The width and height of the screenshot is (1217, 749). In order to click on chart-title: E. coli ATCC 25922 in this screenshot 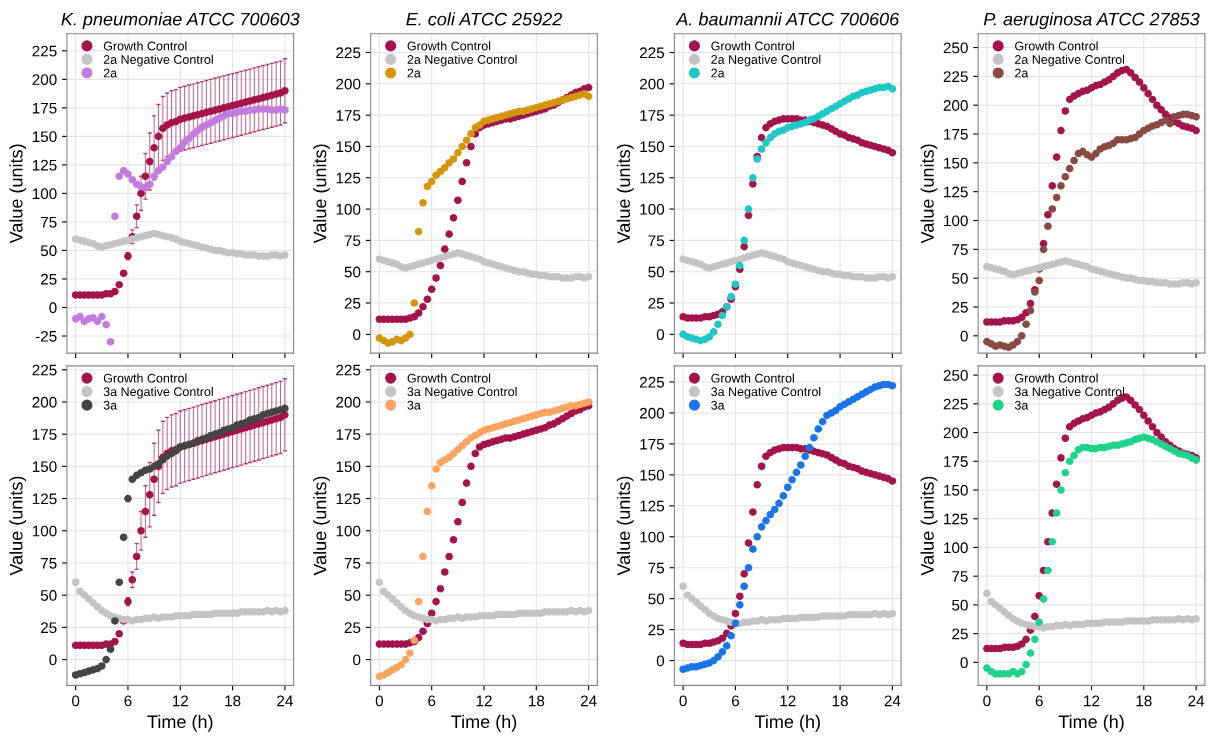, I will do `click(484, 19)`.